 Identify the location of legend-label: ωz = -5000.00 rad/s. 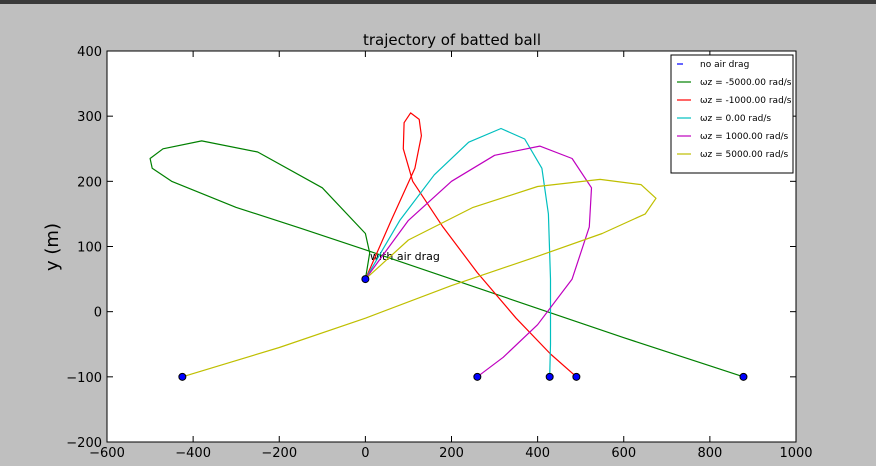
(746, 83).